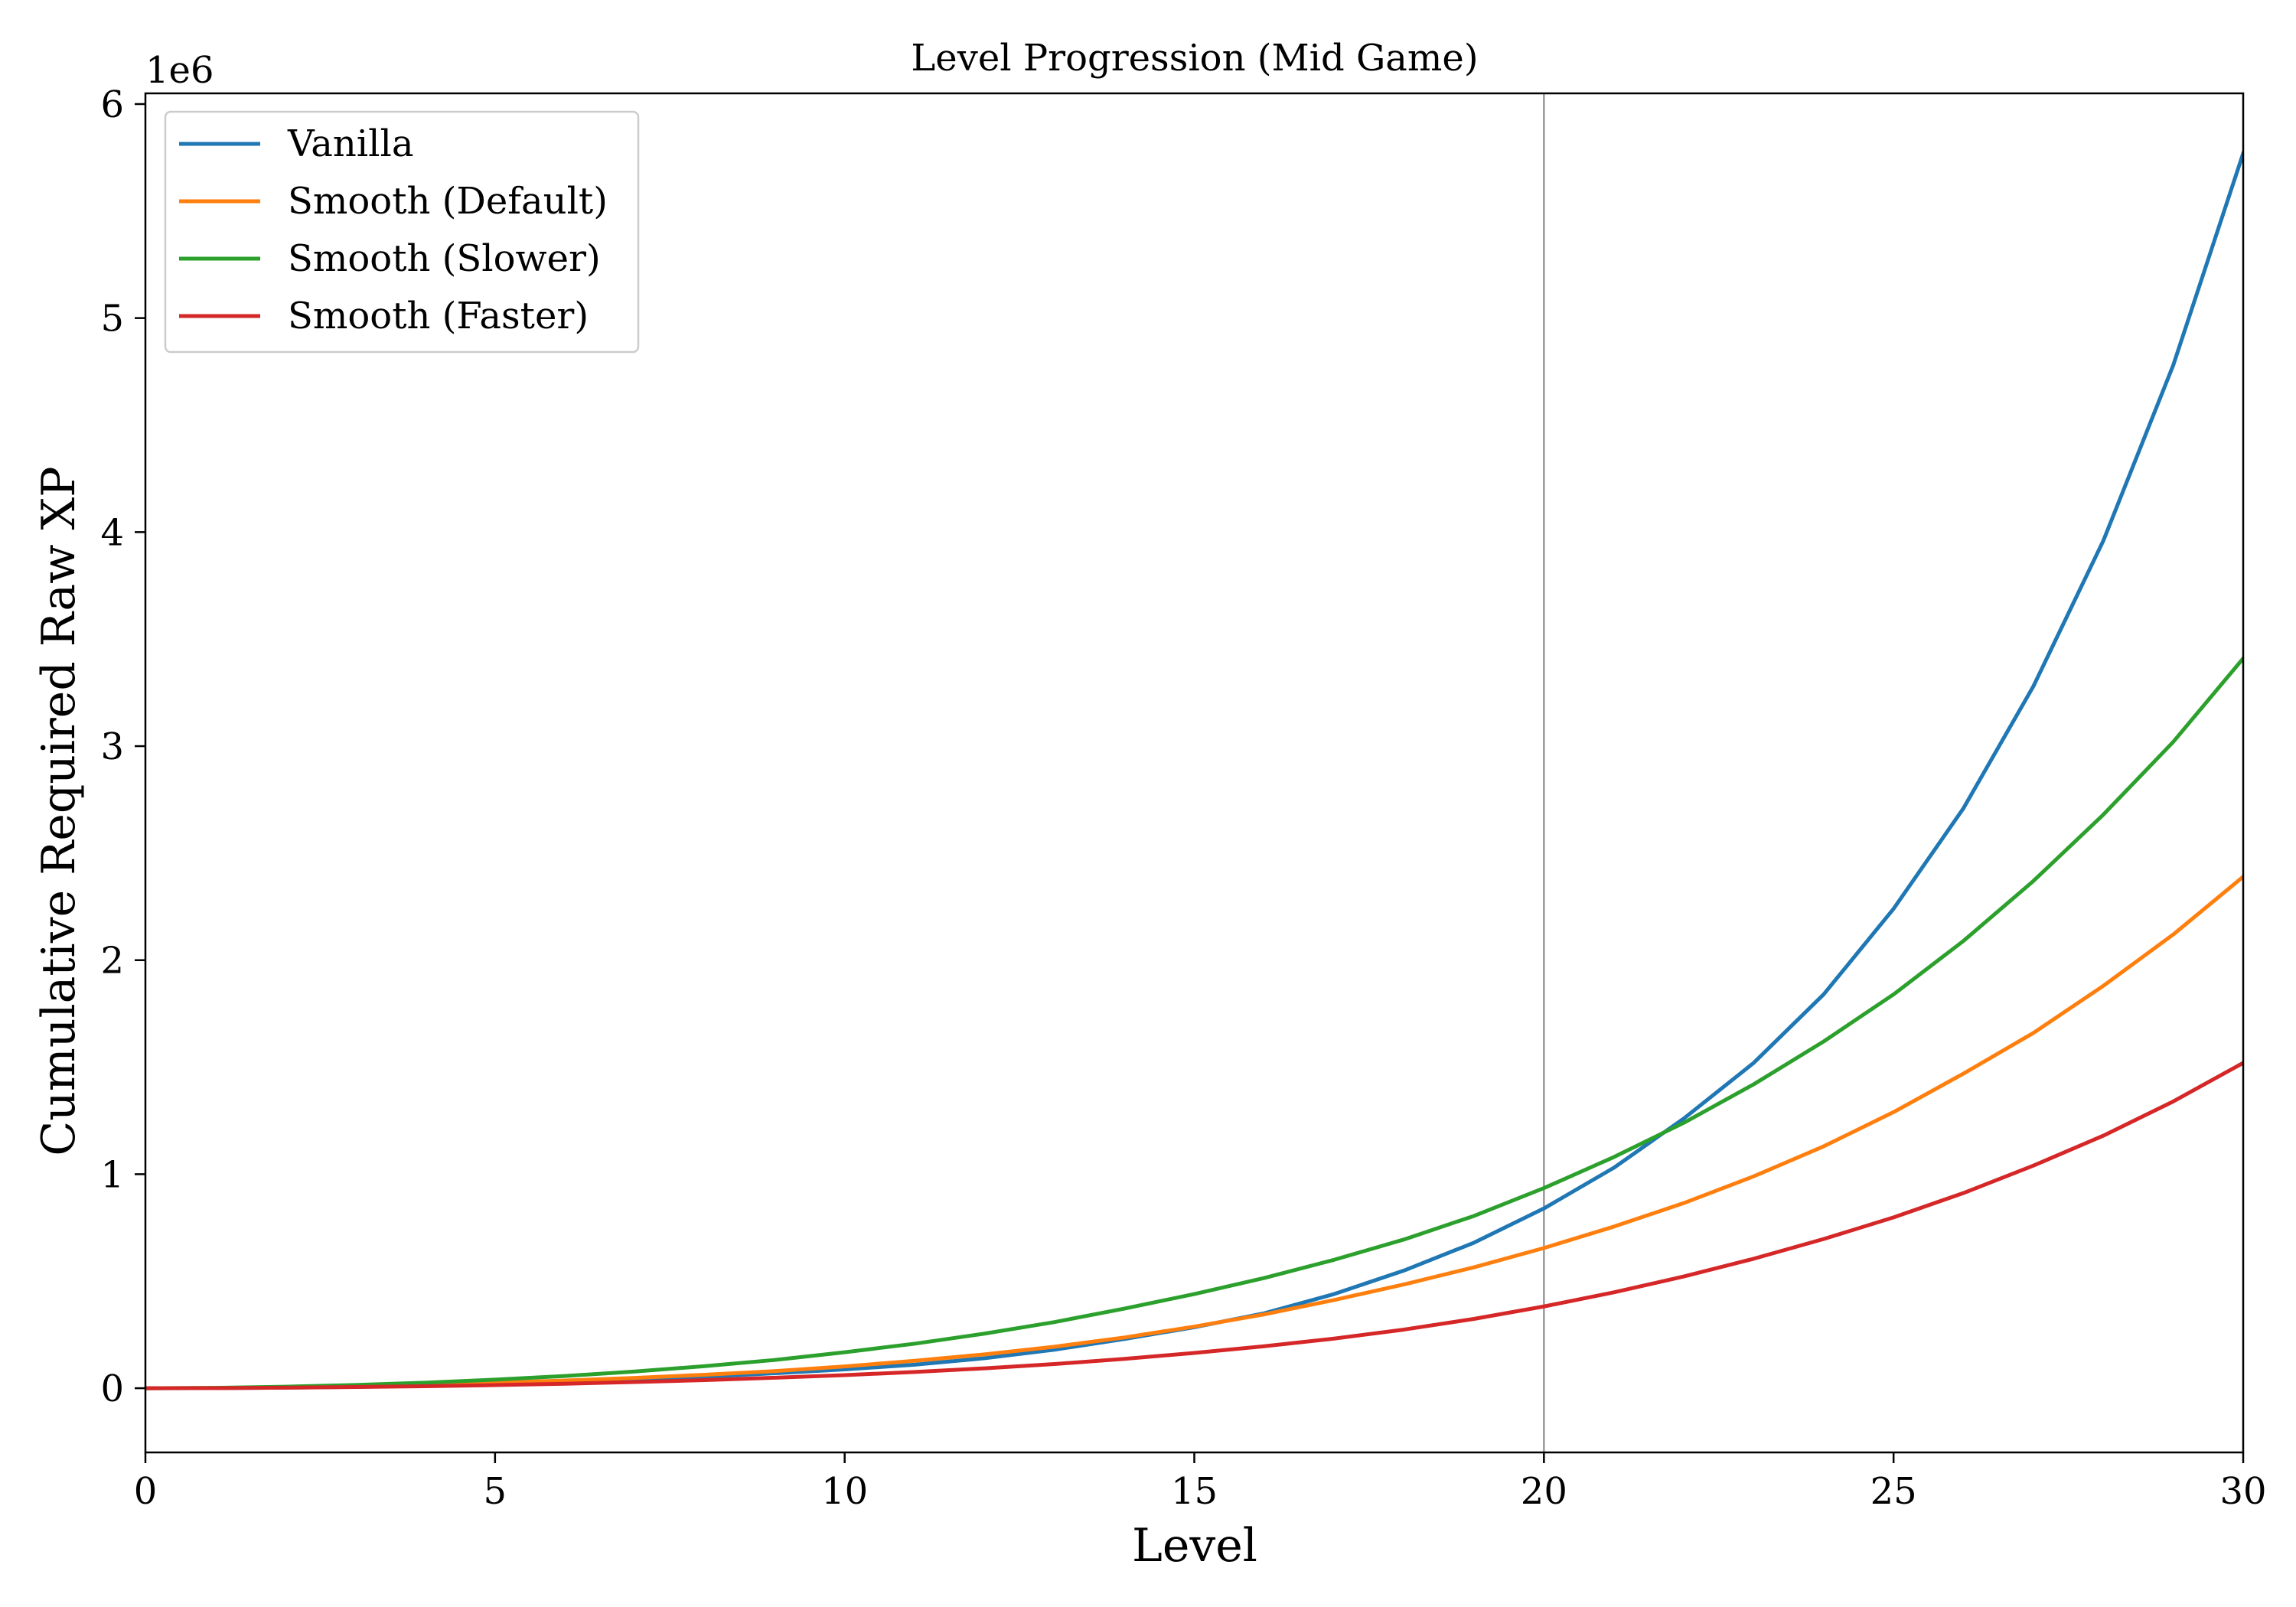  I want to click on y-tick-label: 1, so click(112, 1174).